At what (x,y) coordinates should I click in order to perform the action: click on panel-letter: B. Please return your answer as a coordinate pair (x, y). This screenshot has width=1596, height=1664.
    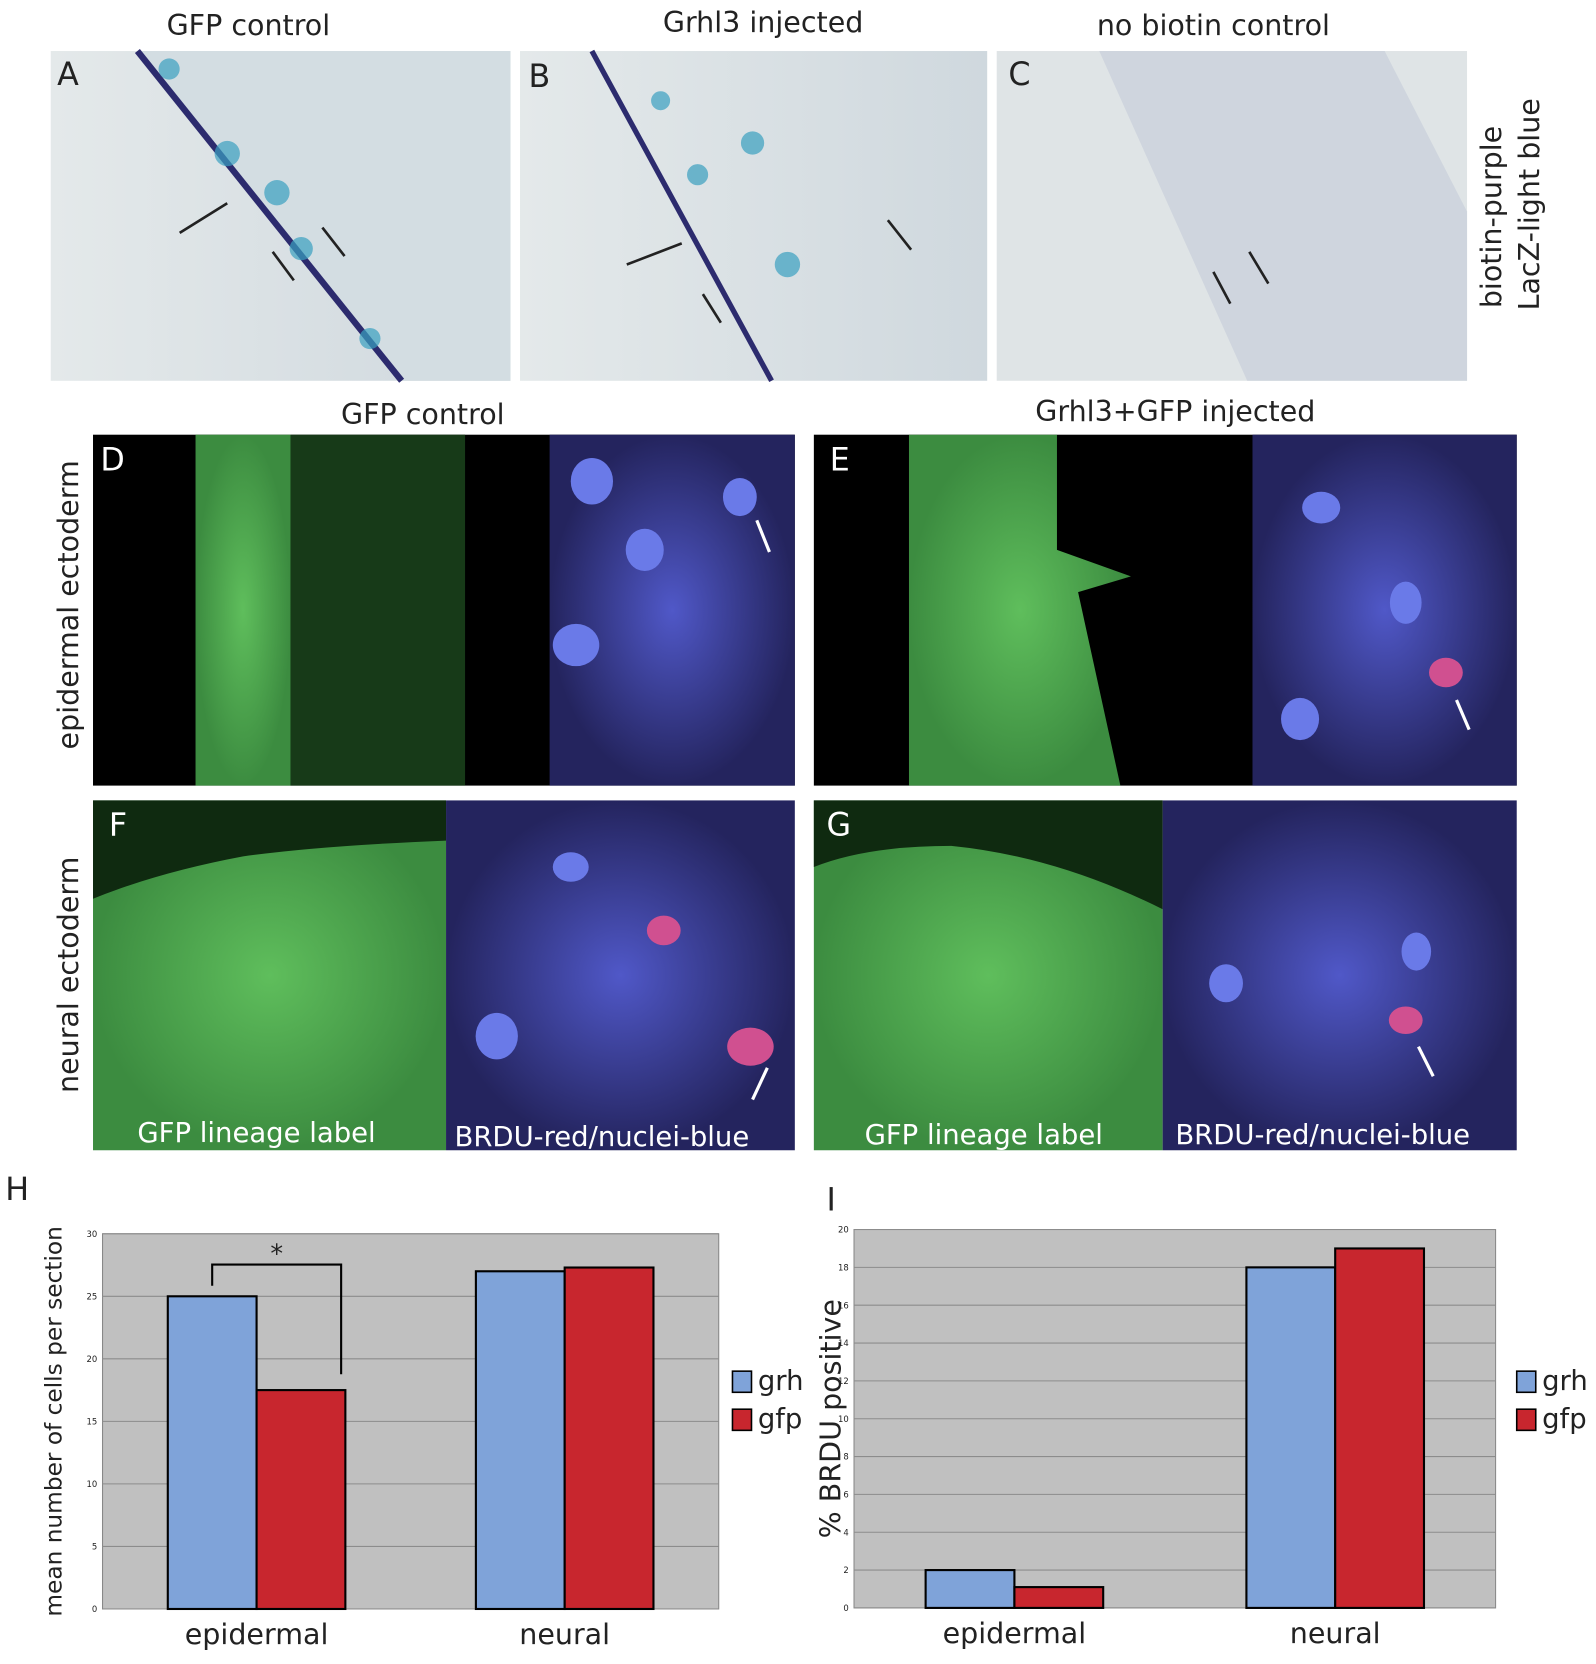
    Looking at the image, I should click on (539, 77).